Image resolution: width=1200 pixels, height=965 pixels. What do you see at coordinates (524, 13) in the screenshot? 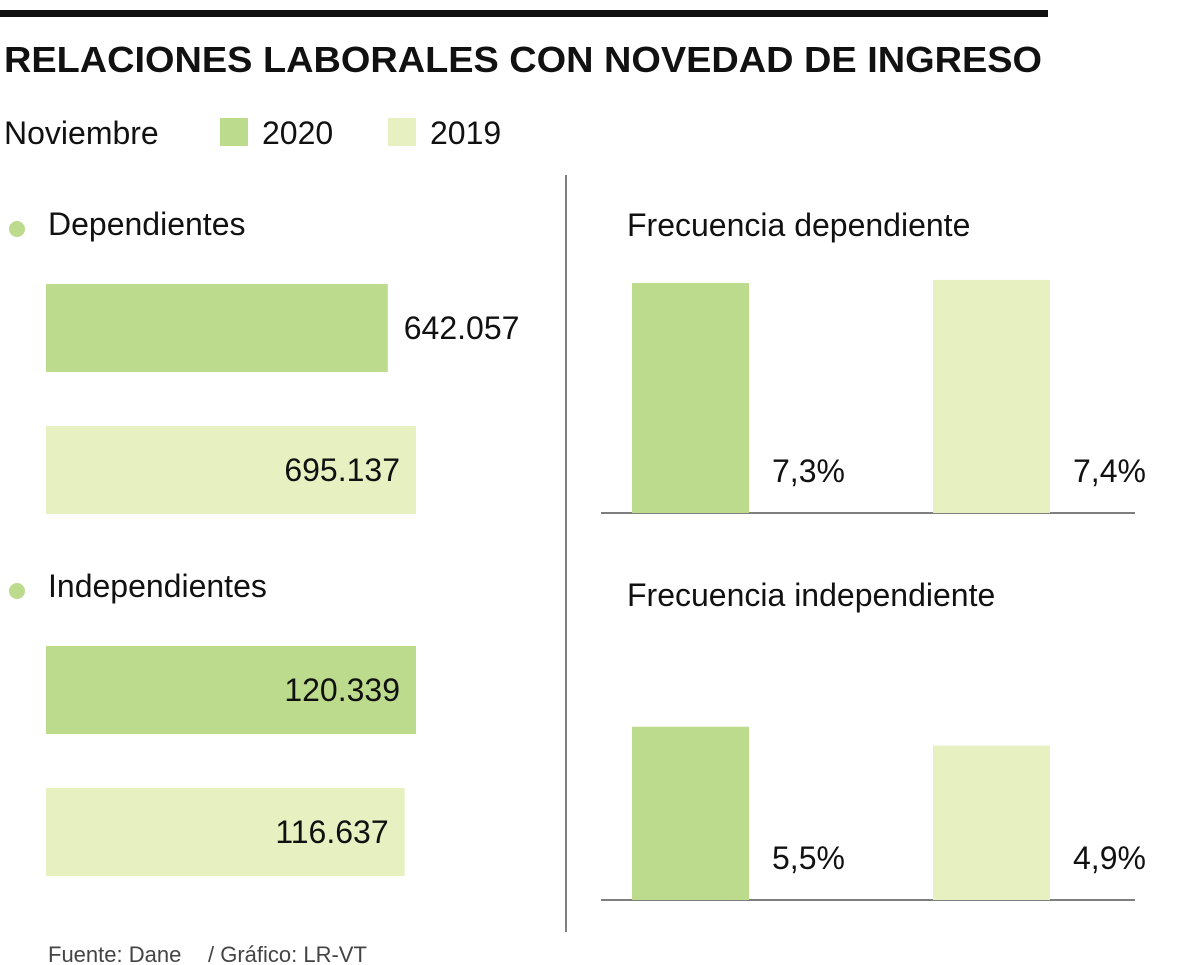
I see `top-rule` at bounding box center [524, 13].